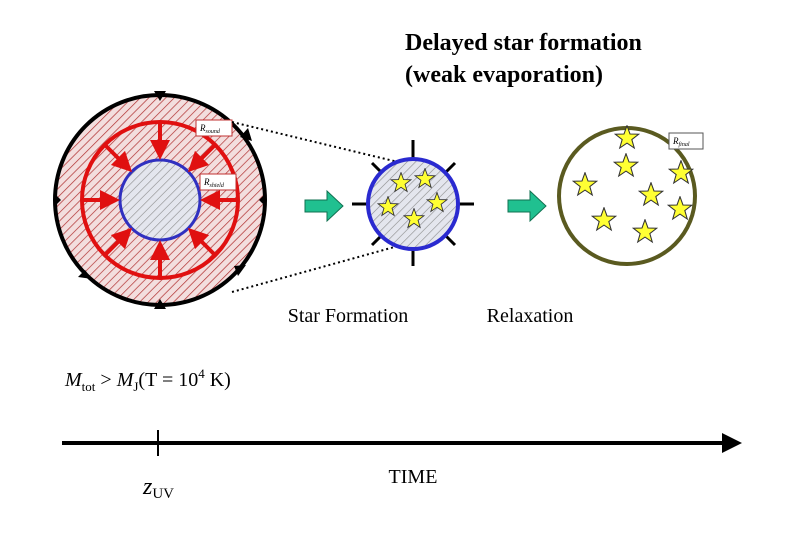 The height and width of the screenshot is (533, 800). What do you see at coordinates (684, 144) in the screenshot?
I see `text-part: final` at bounding box center [684, 144].